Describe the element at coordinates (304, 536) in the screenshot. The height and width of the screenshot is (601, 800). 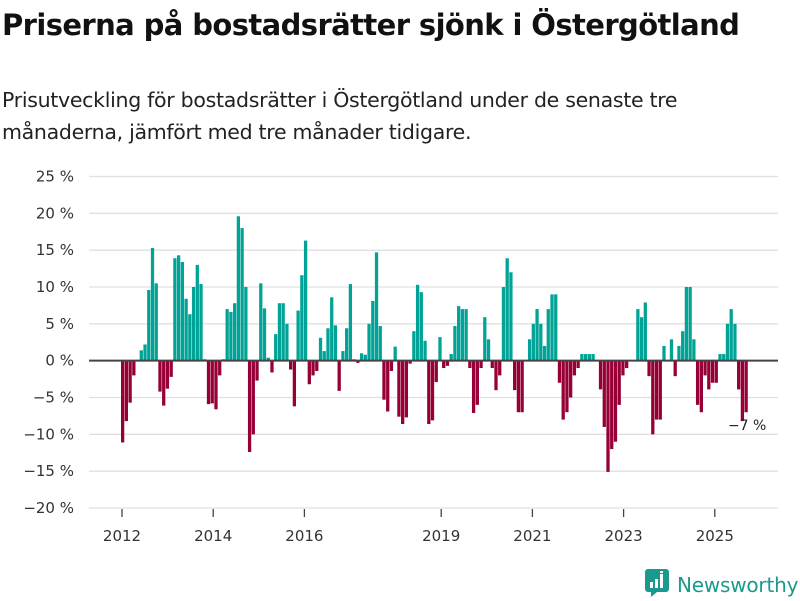
I see `x-tick-label: 2016` at that location.